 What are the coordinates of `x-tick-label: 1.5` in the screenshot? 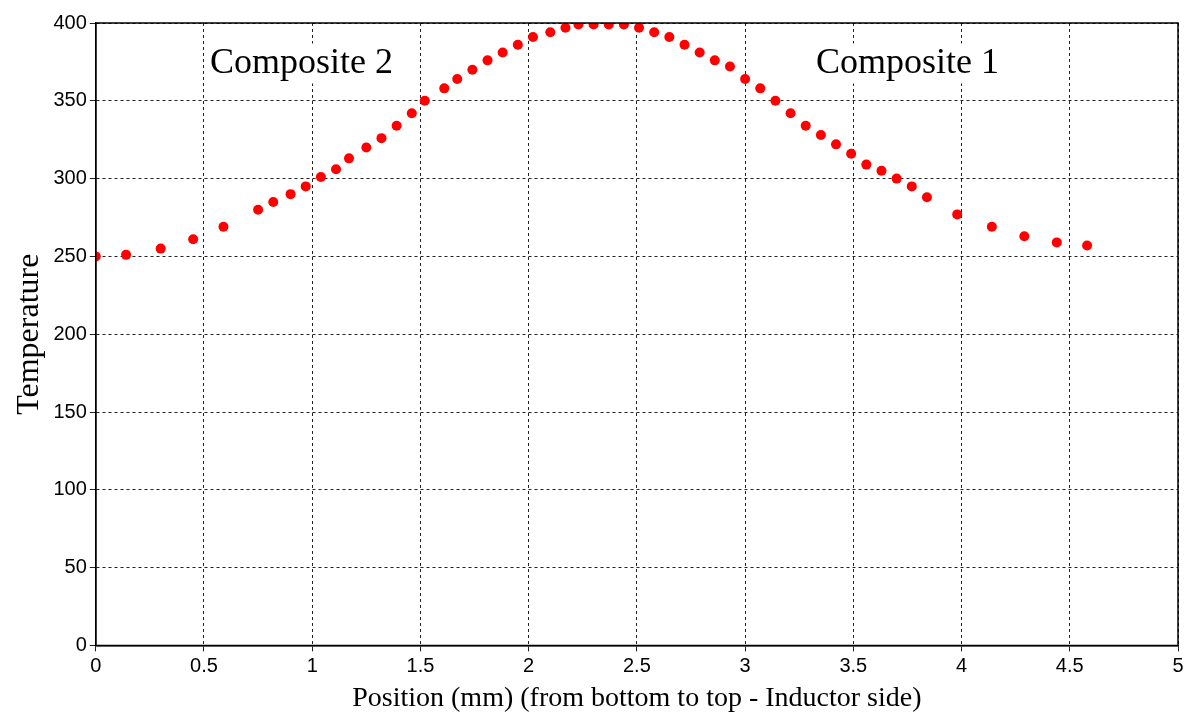 It's located at (420, 664).